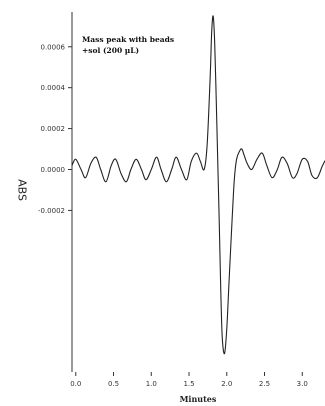 This screenshot has width=325, height=406. What do you see at coordinates (128, 45) in the screenshot?
I see `annotation: Mass peak with beads +sol (200 µL)` at bounding box center [128, 45].